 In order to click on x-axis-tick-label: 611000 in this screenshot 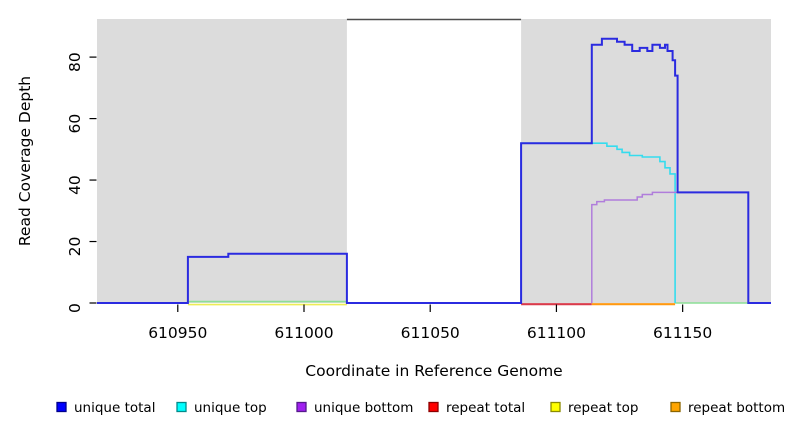, I will do `click(303, 333)`.